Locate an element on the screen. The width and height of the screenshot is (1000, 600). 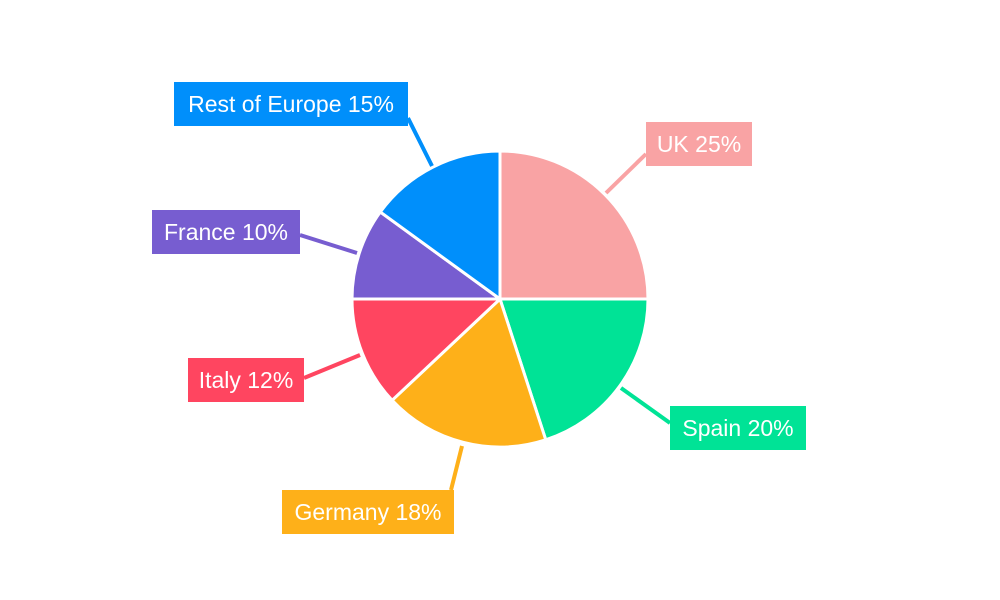
pie-slice-italy is located at coordinates (426, 349).